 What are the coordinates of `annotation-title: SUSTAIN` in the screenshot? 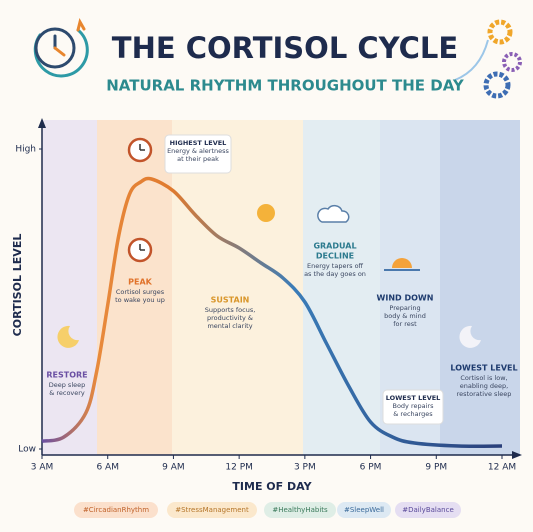 It's located at (230, 300).